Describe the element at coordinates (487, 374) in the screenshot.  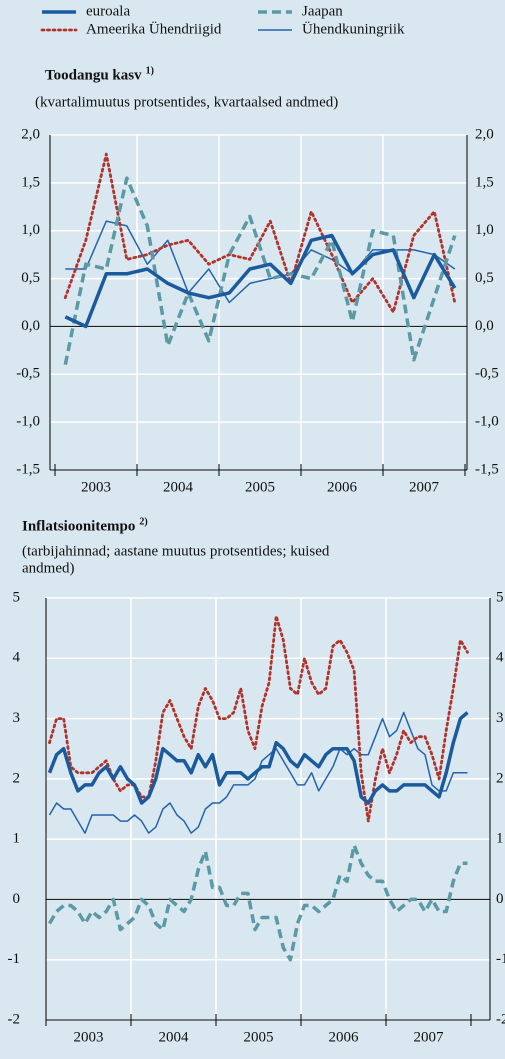
I see `y2-tick-label: -0,5` at that location.